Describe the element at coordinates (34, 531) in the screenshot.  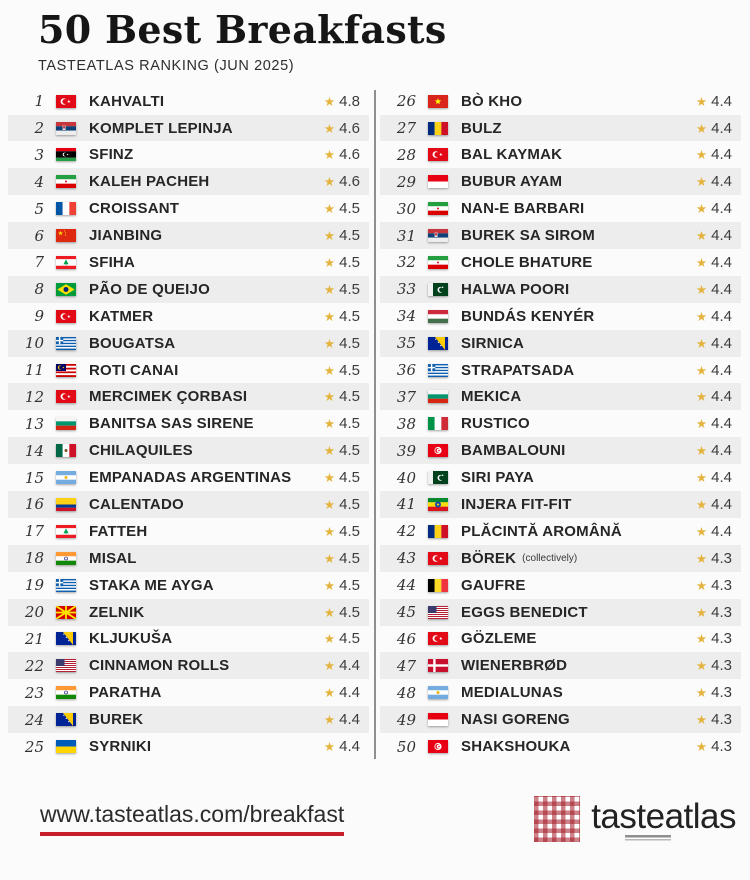
I see `rank-number: 17` at that location.